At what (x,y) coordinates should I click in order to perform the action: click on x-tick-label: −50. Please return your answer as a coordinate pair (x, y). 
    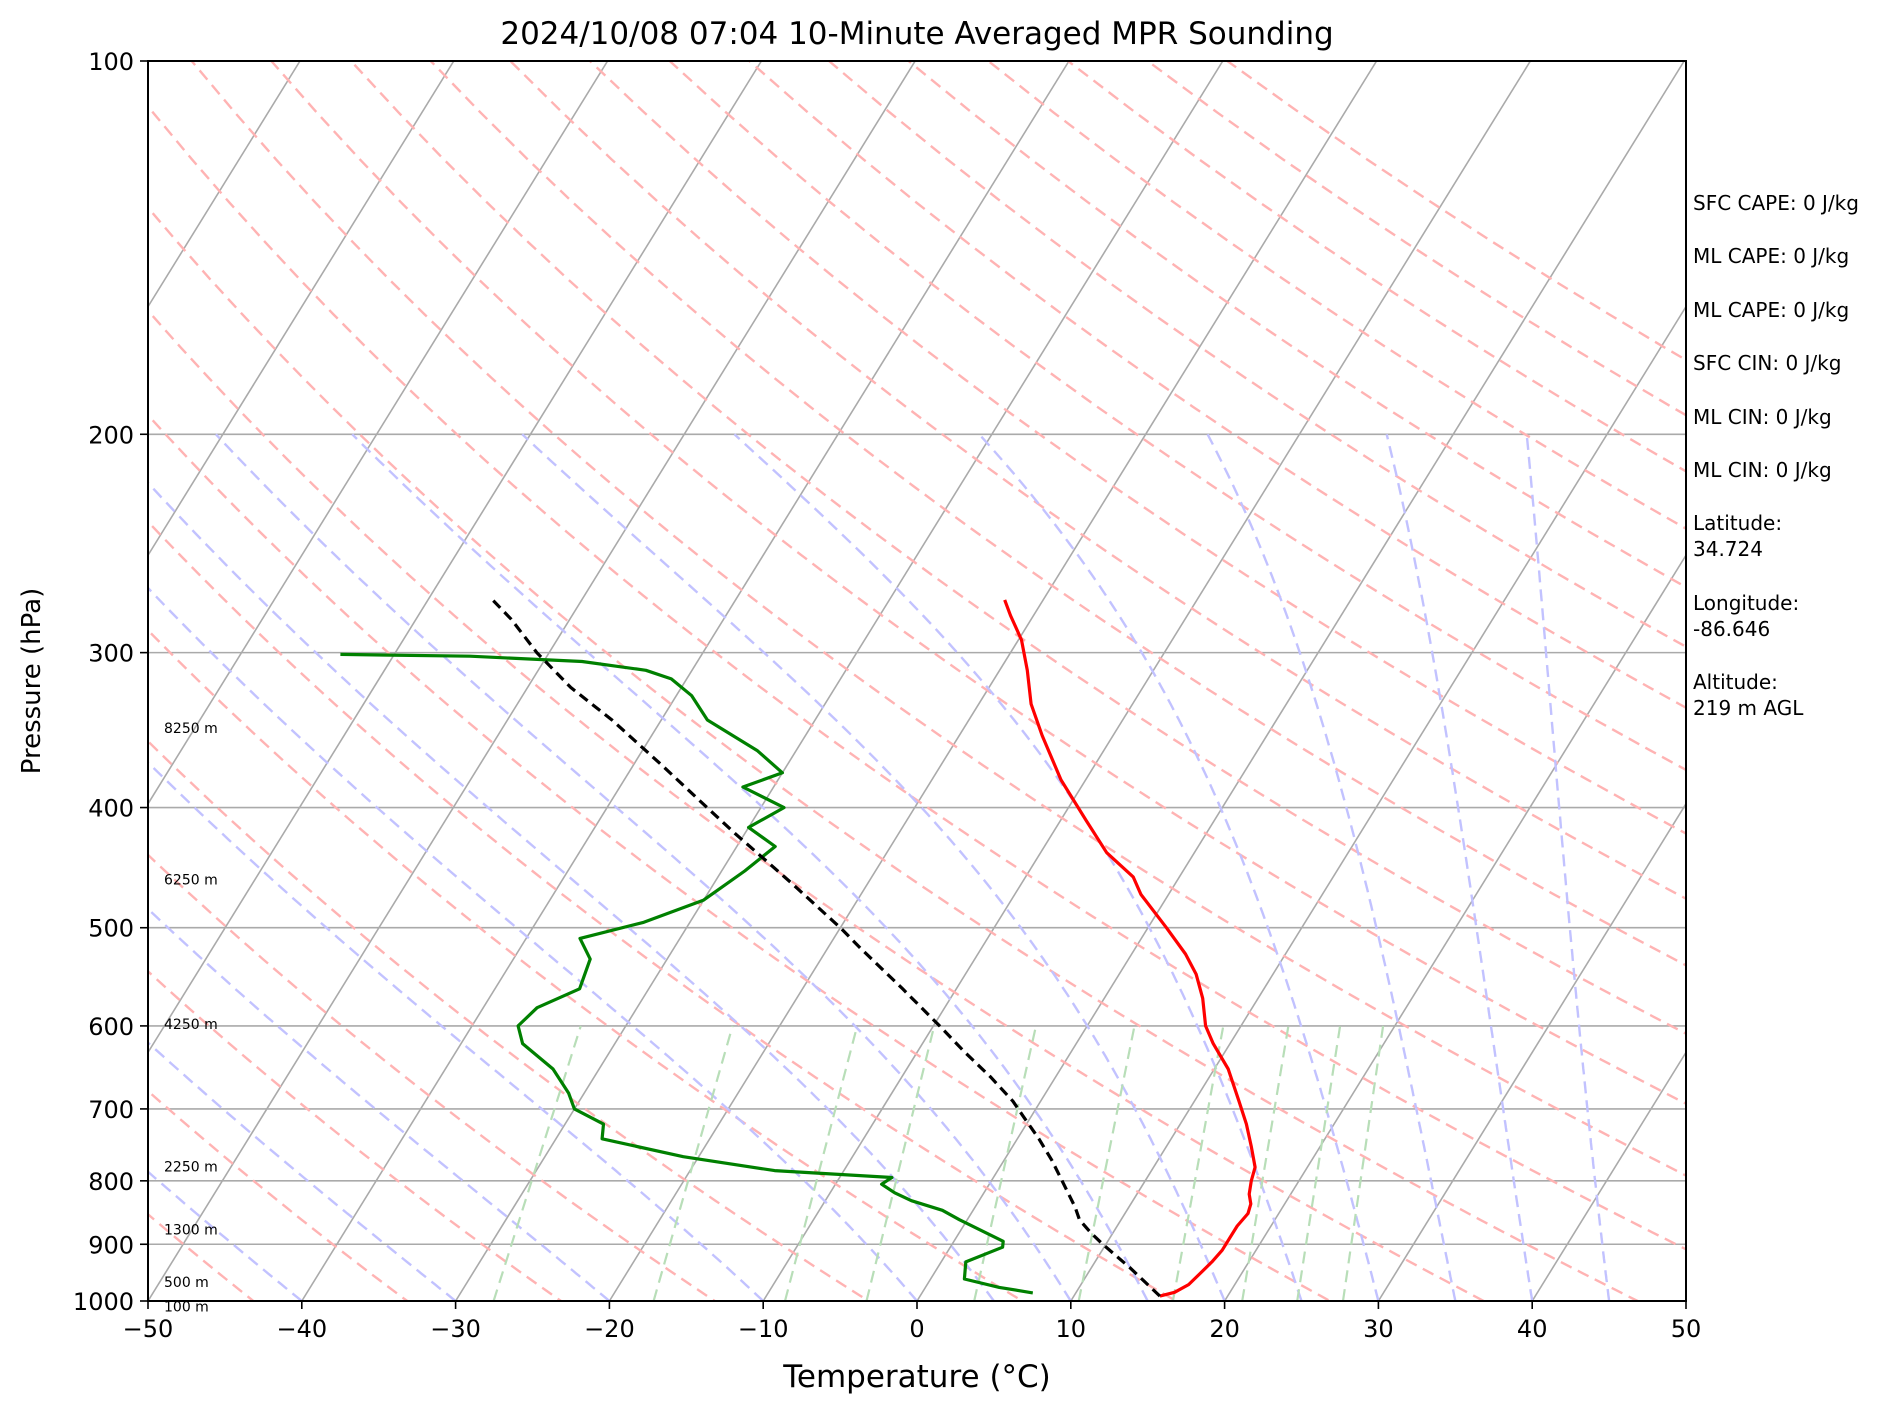
    Looking at the image, I should click on (148, 1329).